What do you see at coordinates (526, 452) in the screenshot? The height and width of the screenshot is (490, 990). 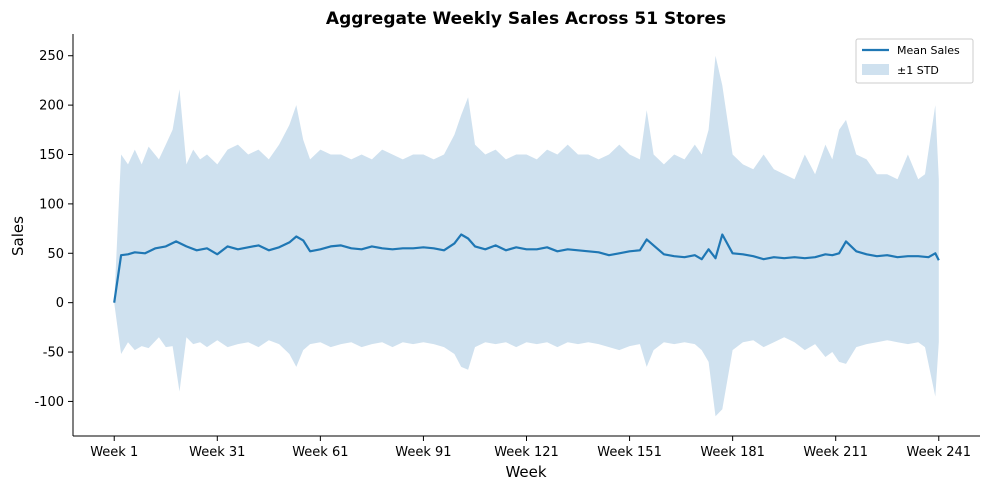 I see `x-tick-label-4: Week 121` at bounding box center [526, 452].